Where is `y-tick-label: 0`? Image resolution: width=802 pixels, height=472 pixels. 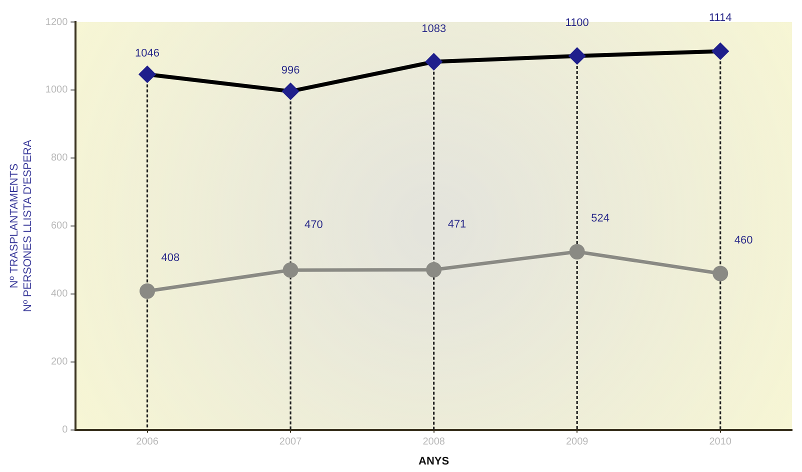 y-tick-label: 0 is located at coordinates (65, 430).